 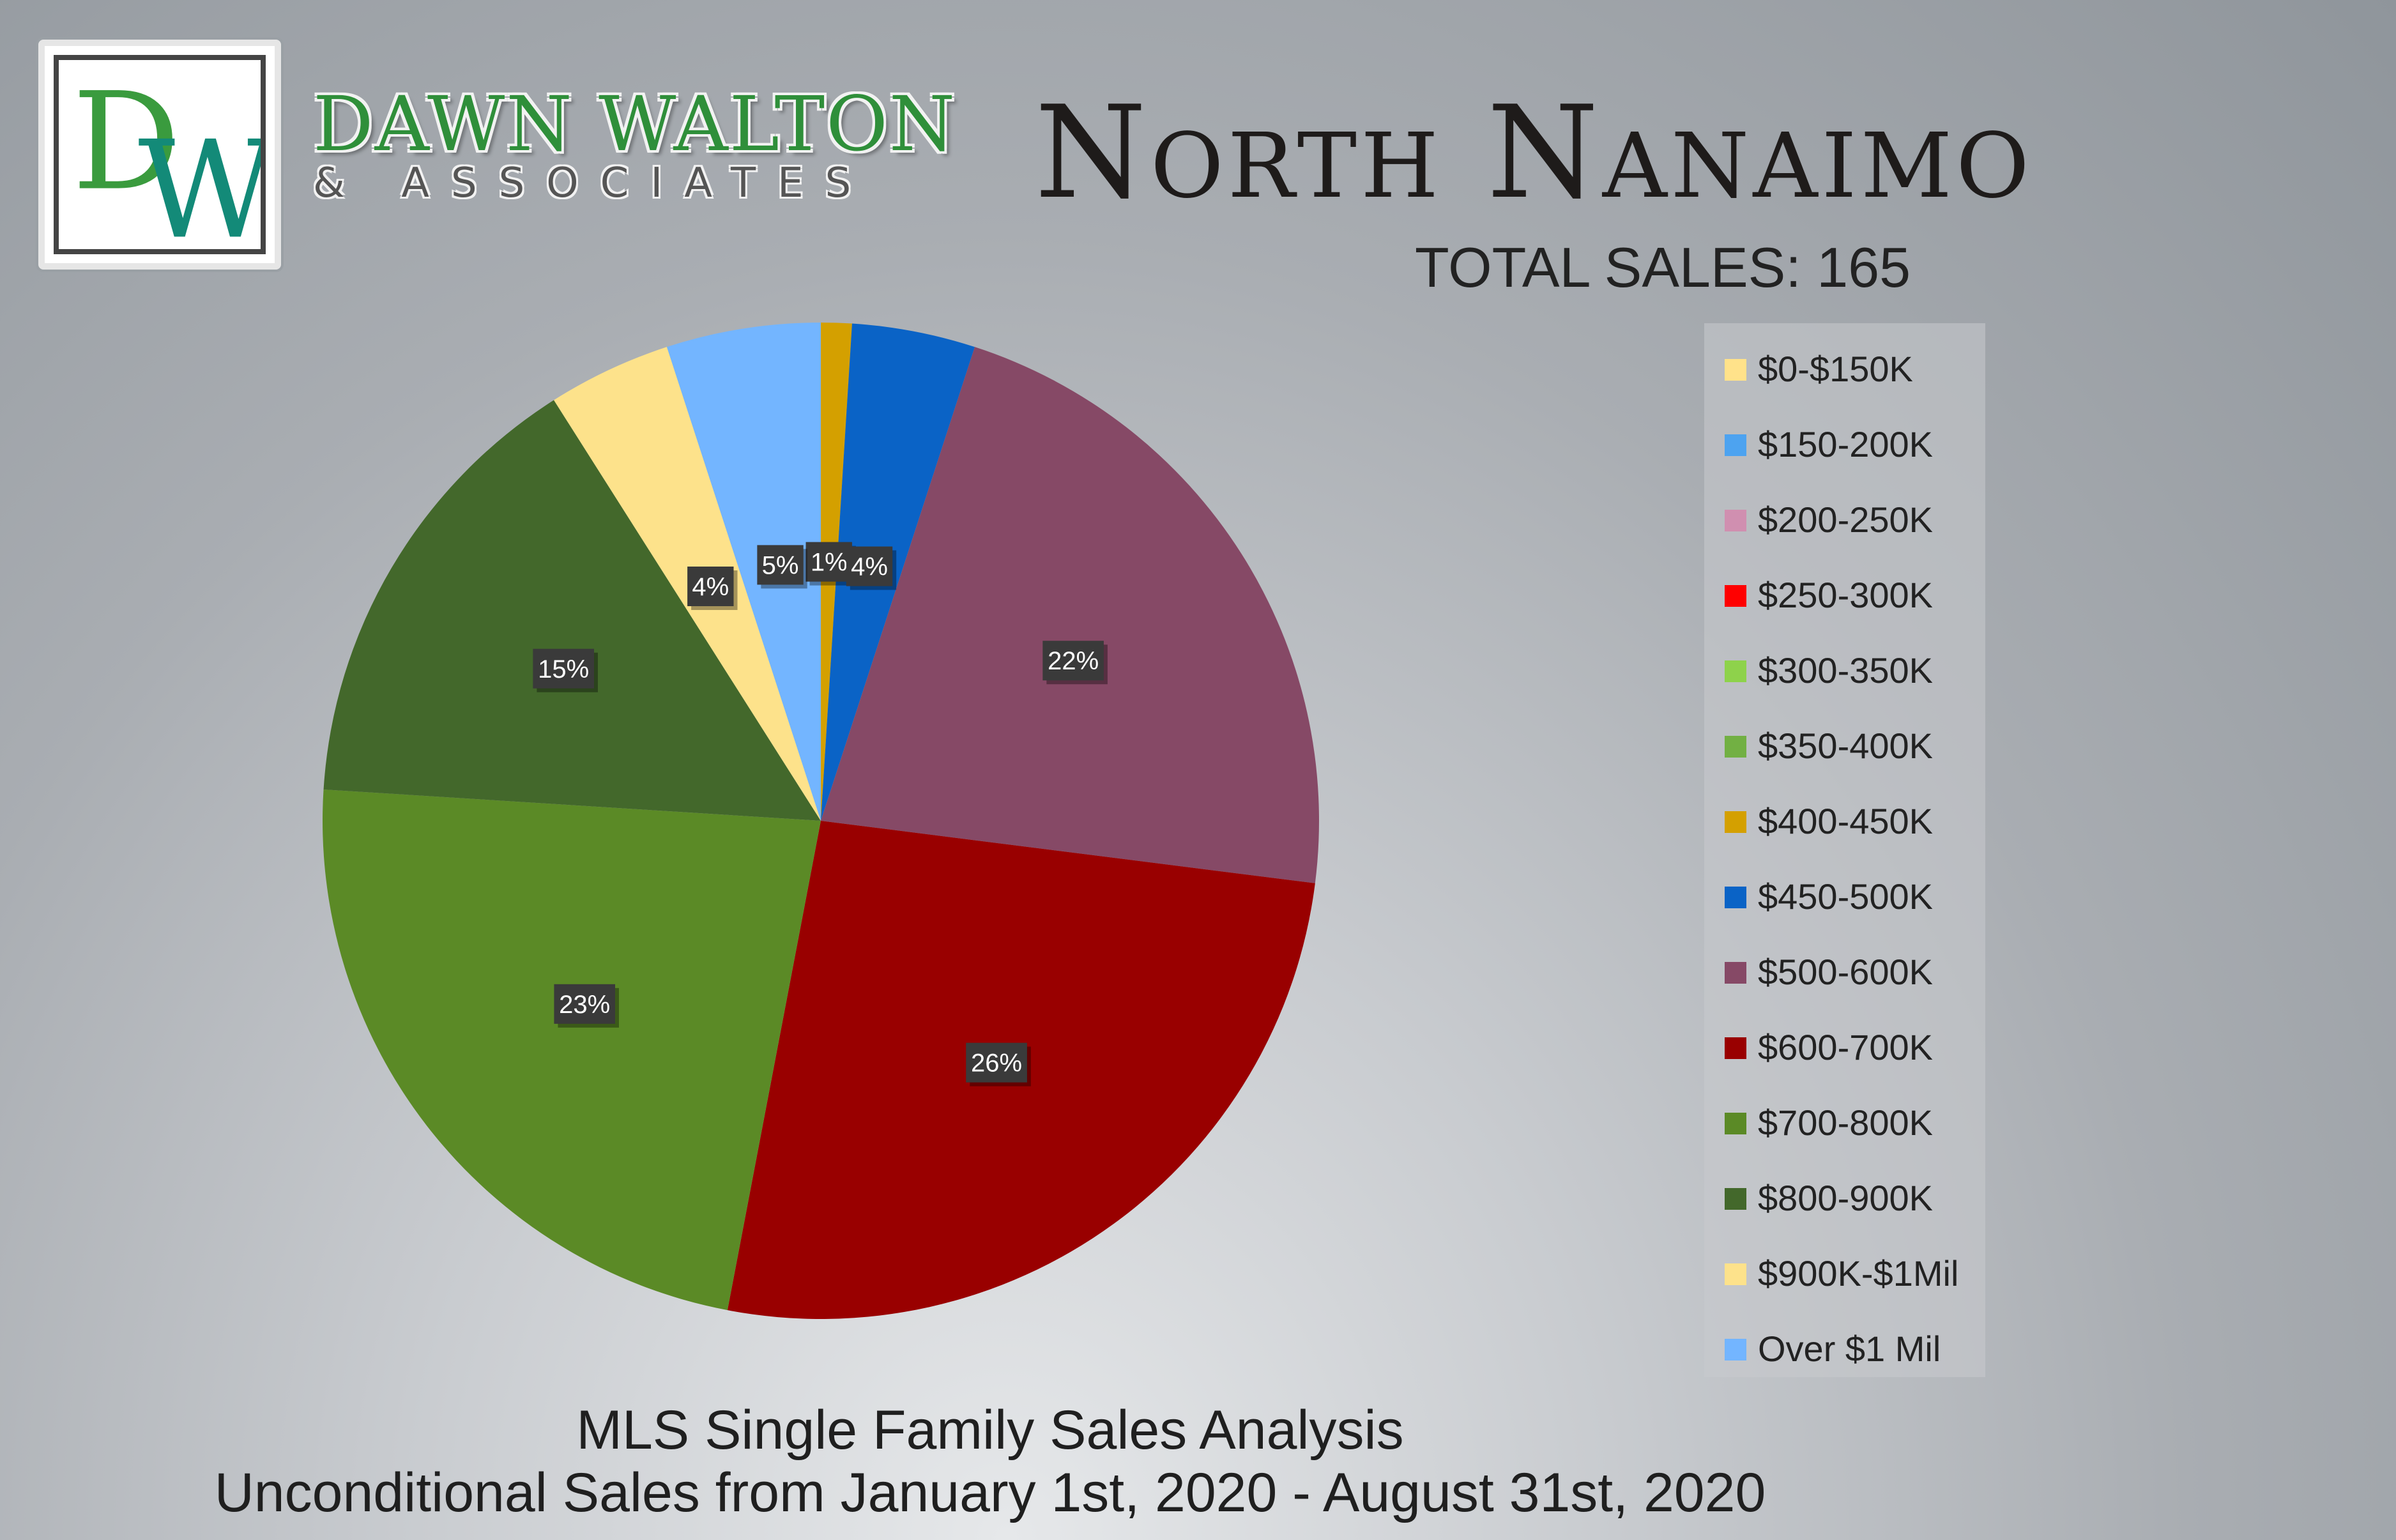 I want to click on footer-title: MLS Single Family Sales Analysis, so click(x=990, y=1430).